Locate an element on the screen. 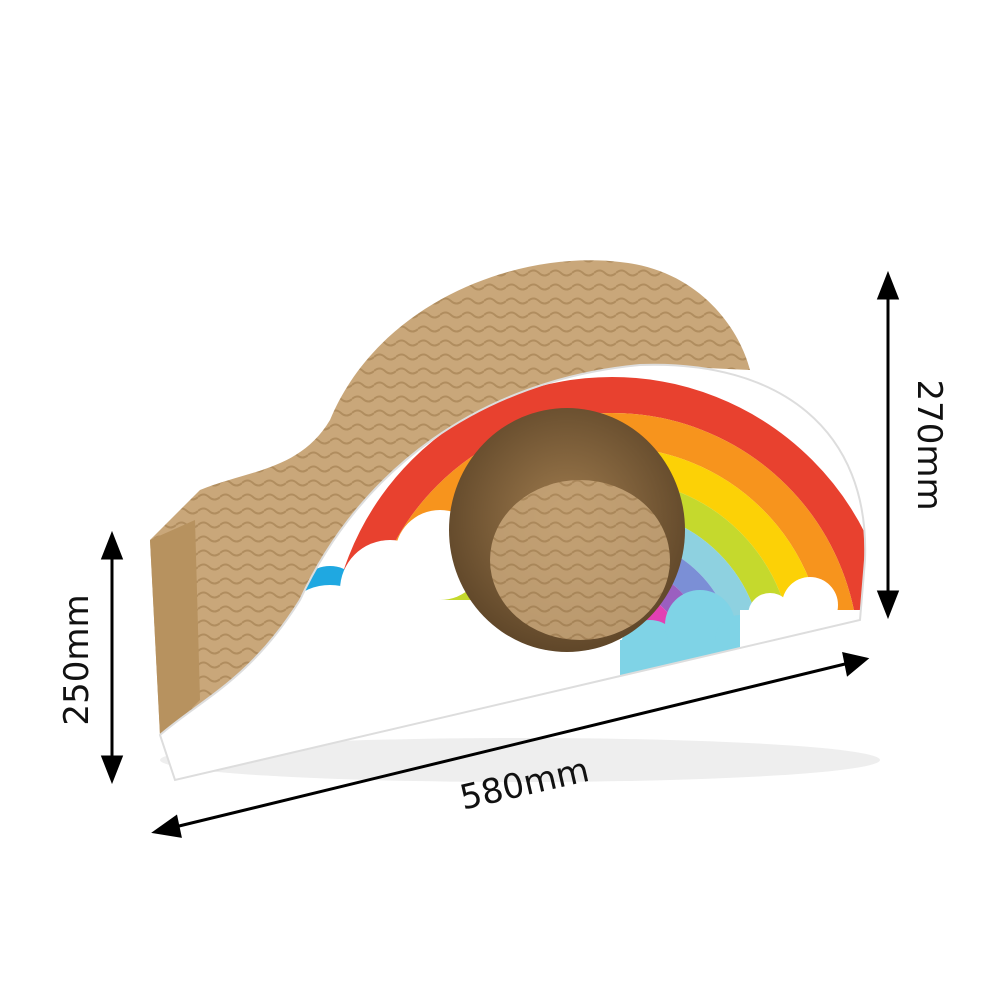 The width and height of the screenshot is (1000, 1000). length-dimension is located at coordinates (510, 745).